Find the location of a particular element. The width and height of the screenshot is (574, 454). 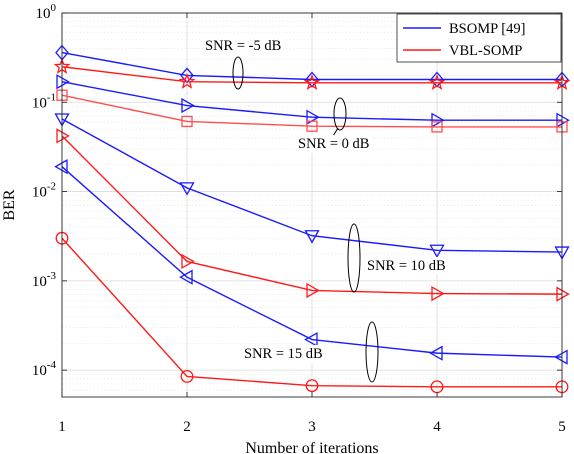

legend-box is located at coordinates (479, 38).